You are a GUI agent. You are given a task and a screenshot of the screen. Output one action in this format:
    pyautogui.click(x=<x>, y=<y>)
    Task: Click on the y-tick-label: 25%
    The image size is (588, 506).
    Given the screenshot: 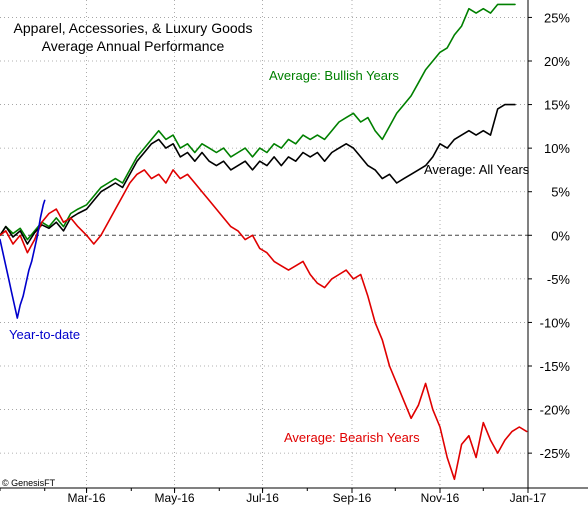 What is the action you would take?
    pyautogui.click(x=557, y=17)
    